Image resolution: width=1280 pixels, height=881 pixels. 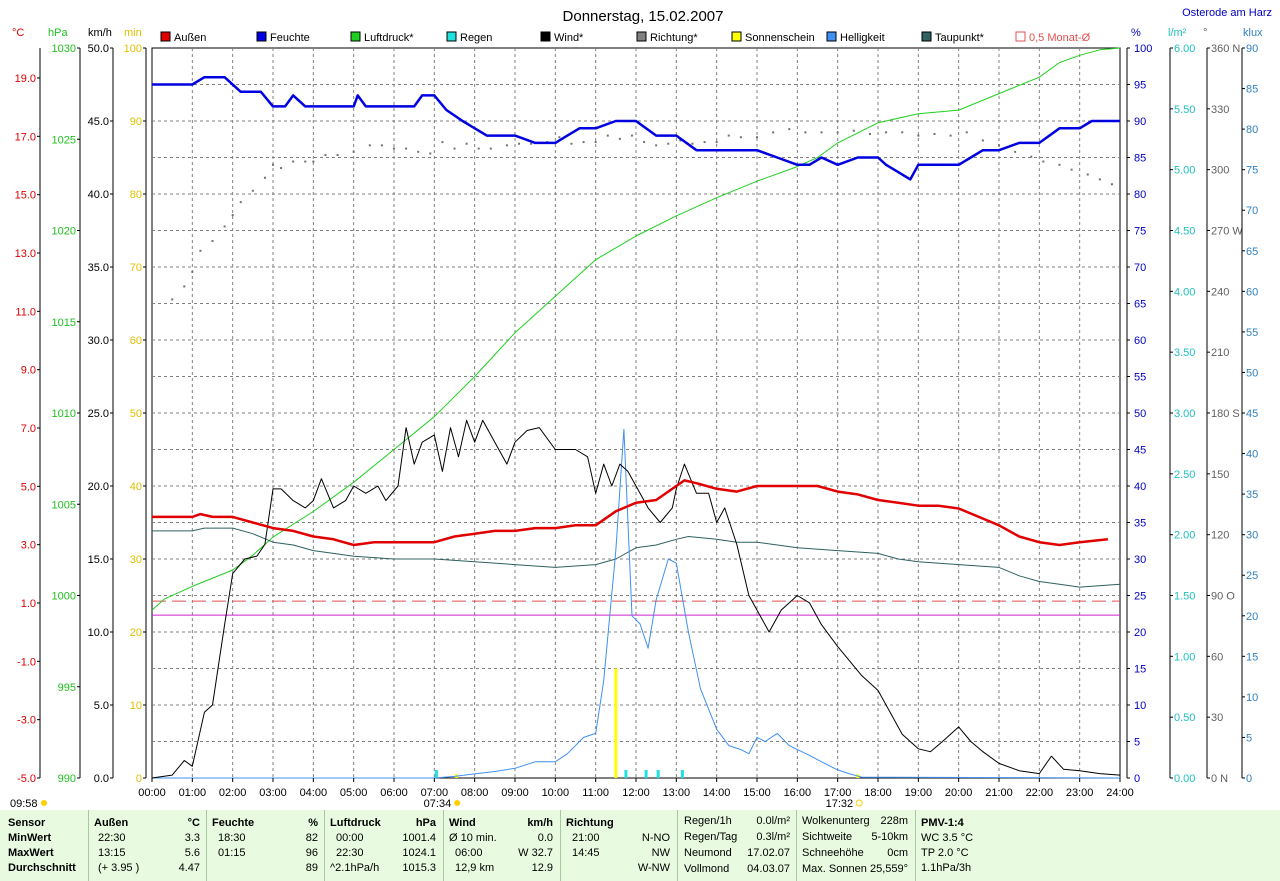 What do you see at coordinates (119, 868) in the screenshot?
I see `stats-aussen-avg-note: (+ 3.95 )` at bounding box center [119, 868].